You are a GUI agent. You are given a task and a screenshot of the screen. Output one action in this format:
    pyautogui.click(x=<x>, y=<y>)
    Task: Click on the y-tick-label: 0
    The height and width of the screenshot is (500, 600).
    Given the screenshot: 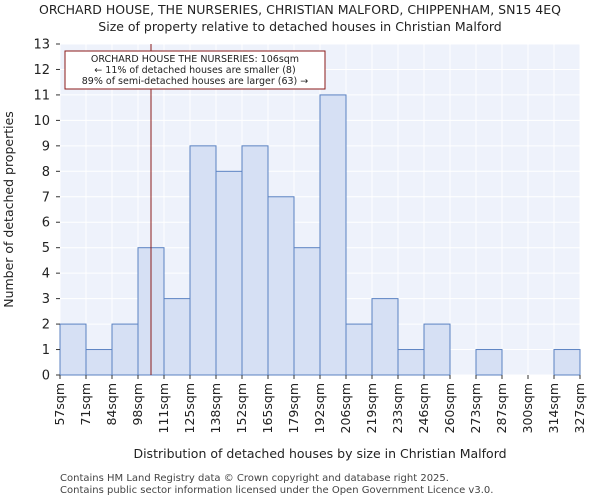 What is the action you would take?
    pyautogui.click(x=46, y=376)
    